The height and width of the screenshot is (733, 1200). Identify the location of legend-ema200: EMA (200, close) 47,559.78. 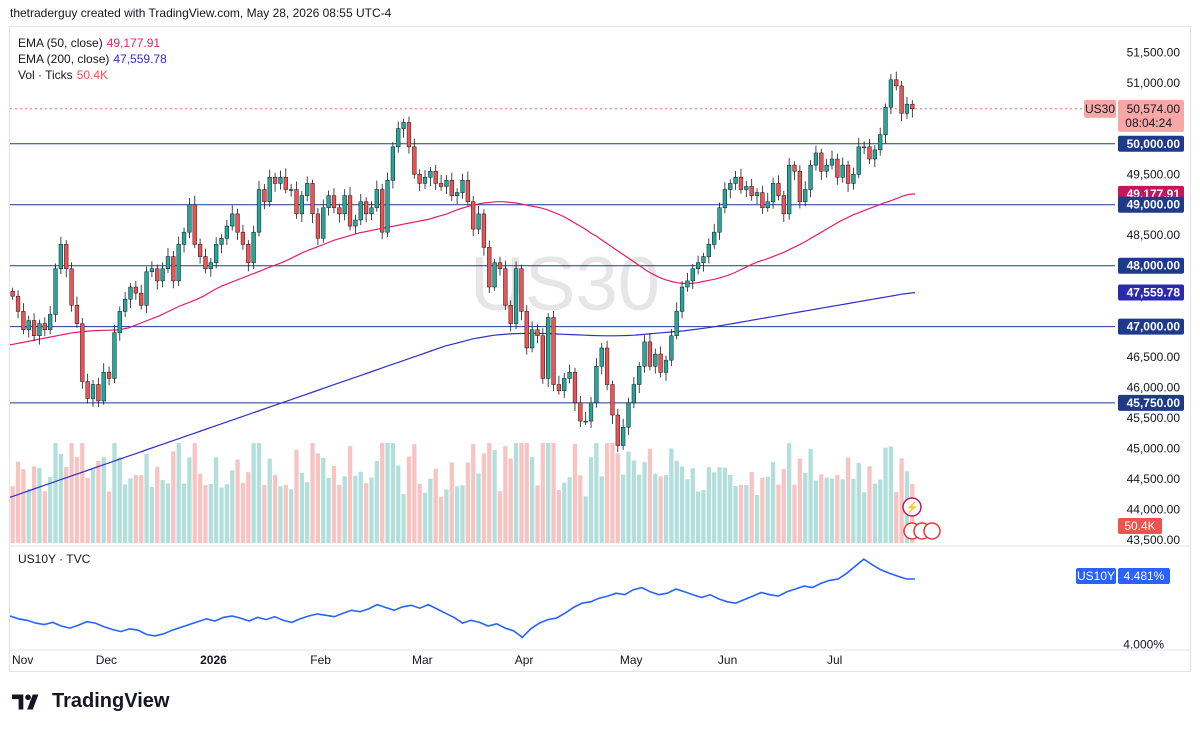
(92, 59).